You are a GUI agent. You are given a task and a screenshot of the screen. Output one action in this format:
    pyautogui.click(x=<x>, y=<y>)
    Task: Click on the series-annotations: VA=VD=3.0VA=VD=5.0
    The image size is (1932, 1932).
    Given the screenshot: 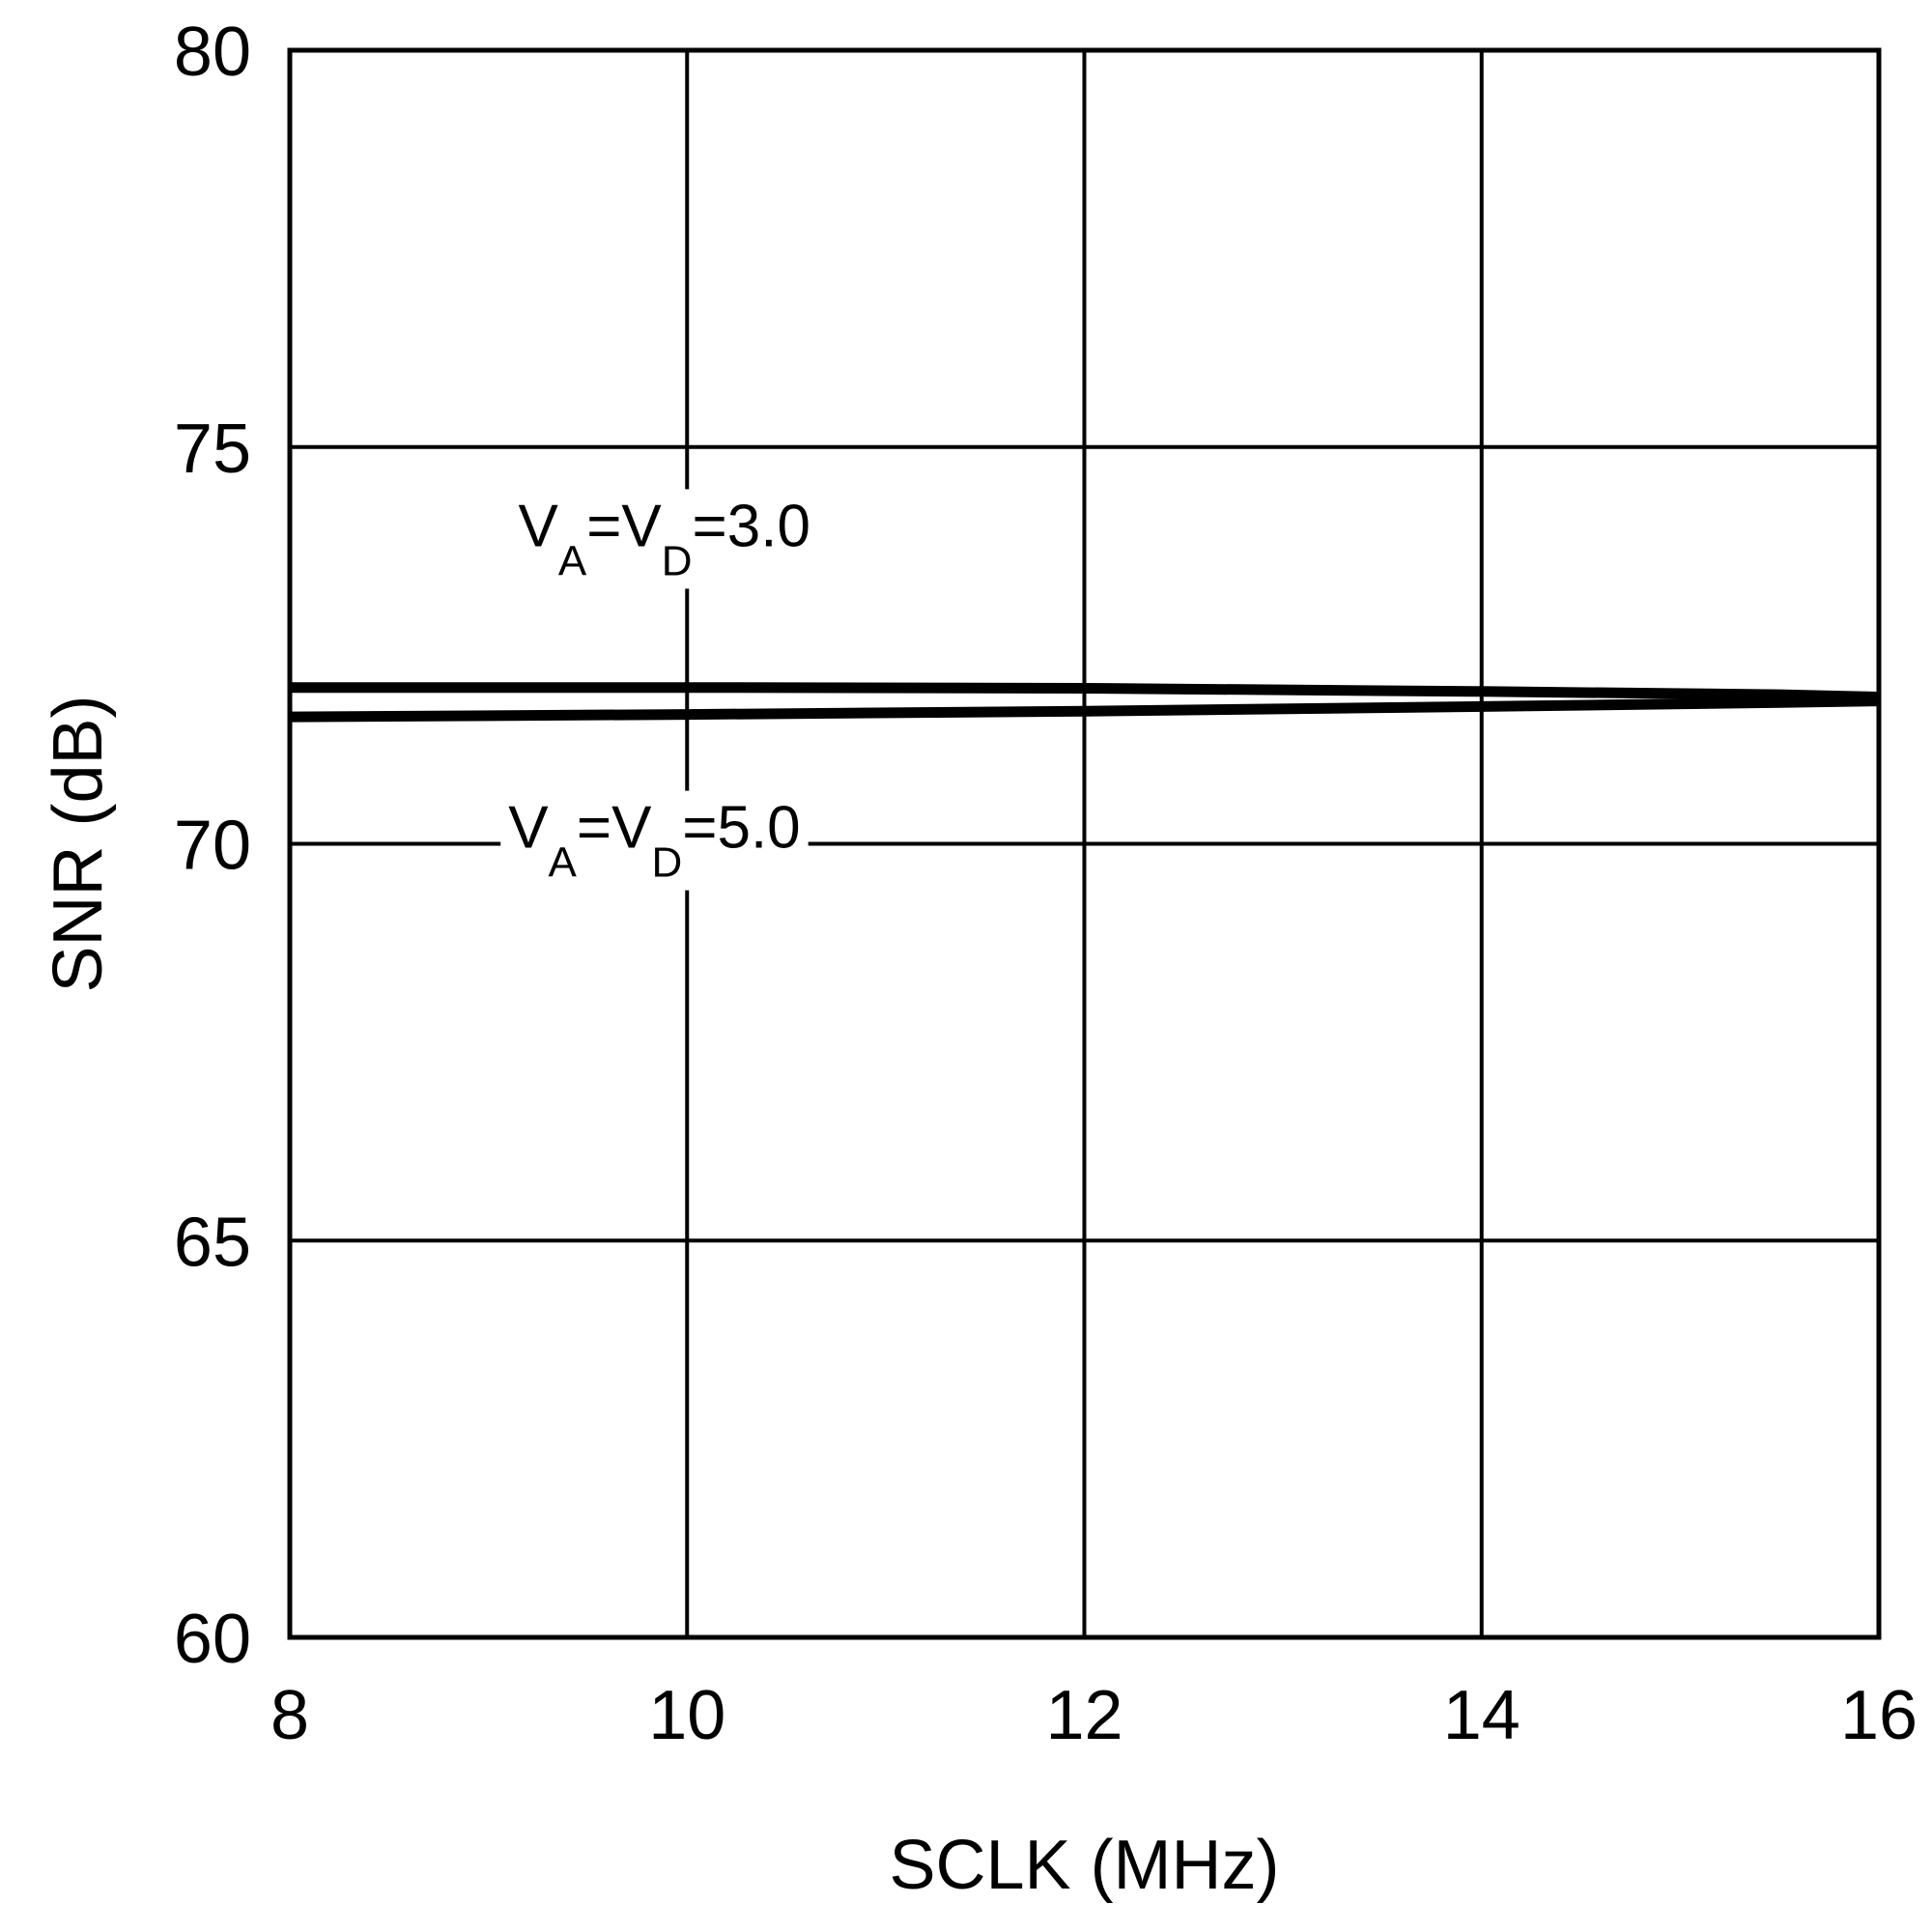 What is the action you would take?
    pyautogui.click(x=659, y=690)
    